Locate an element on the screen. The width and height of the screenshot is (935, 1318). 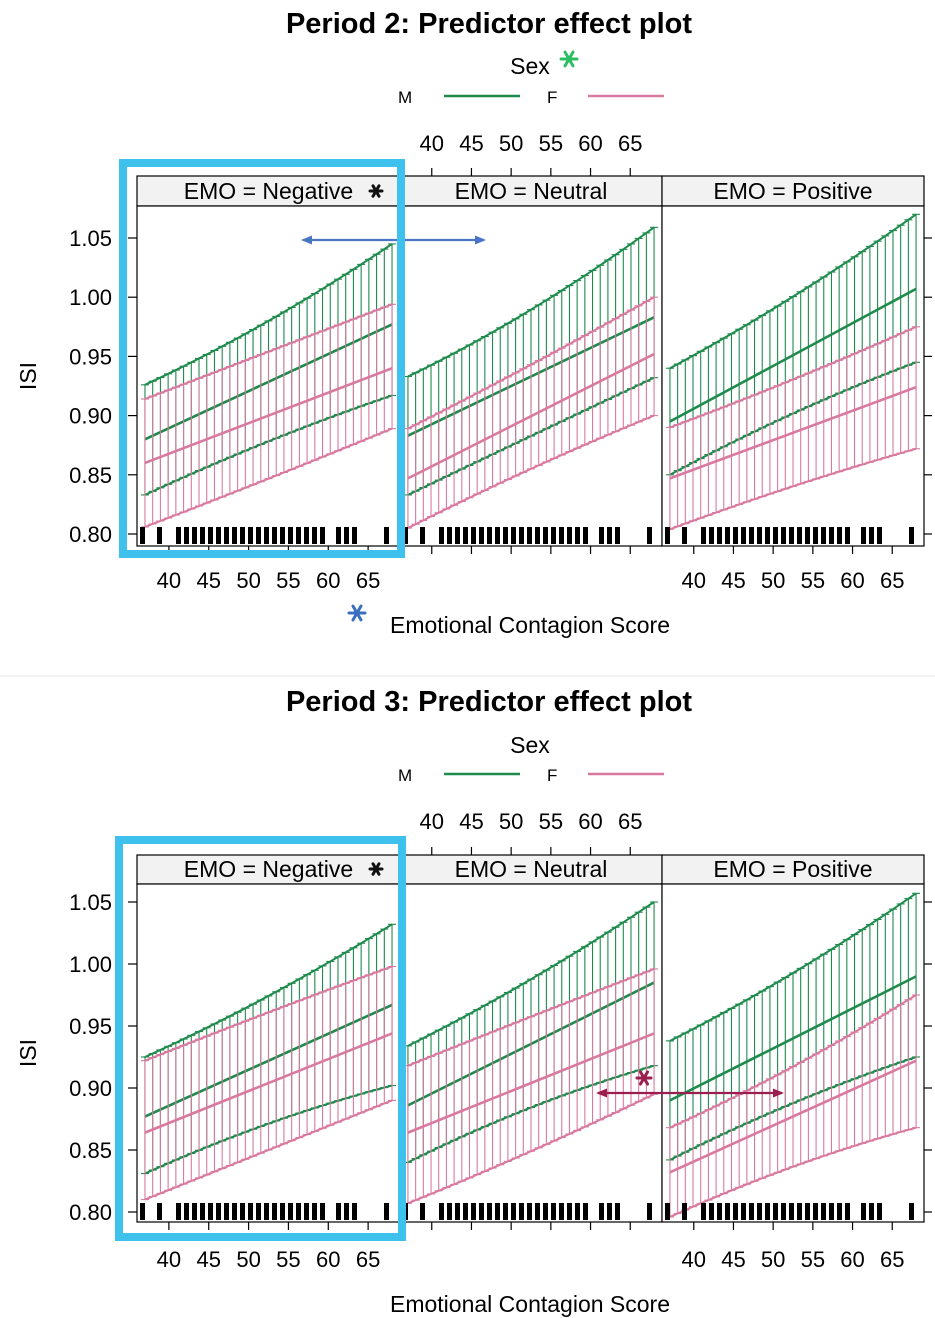
highlight-box-negative is located at coordinates (260, 1038).